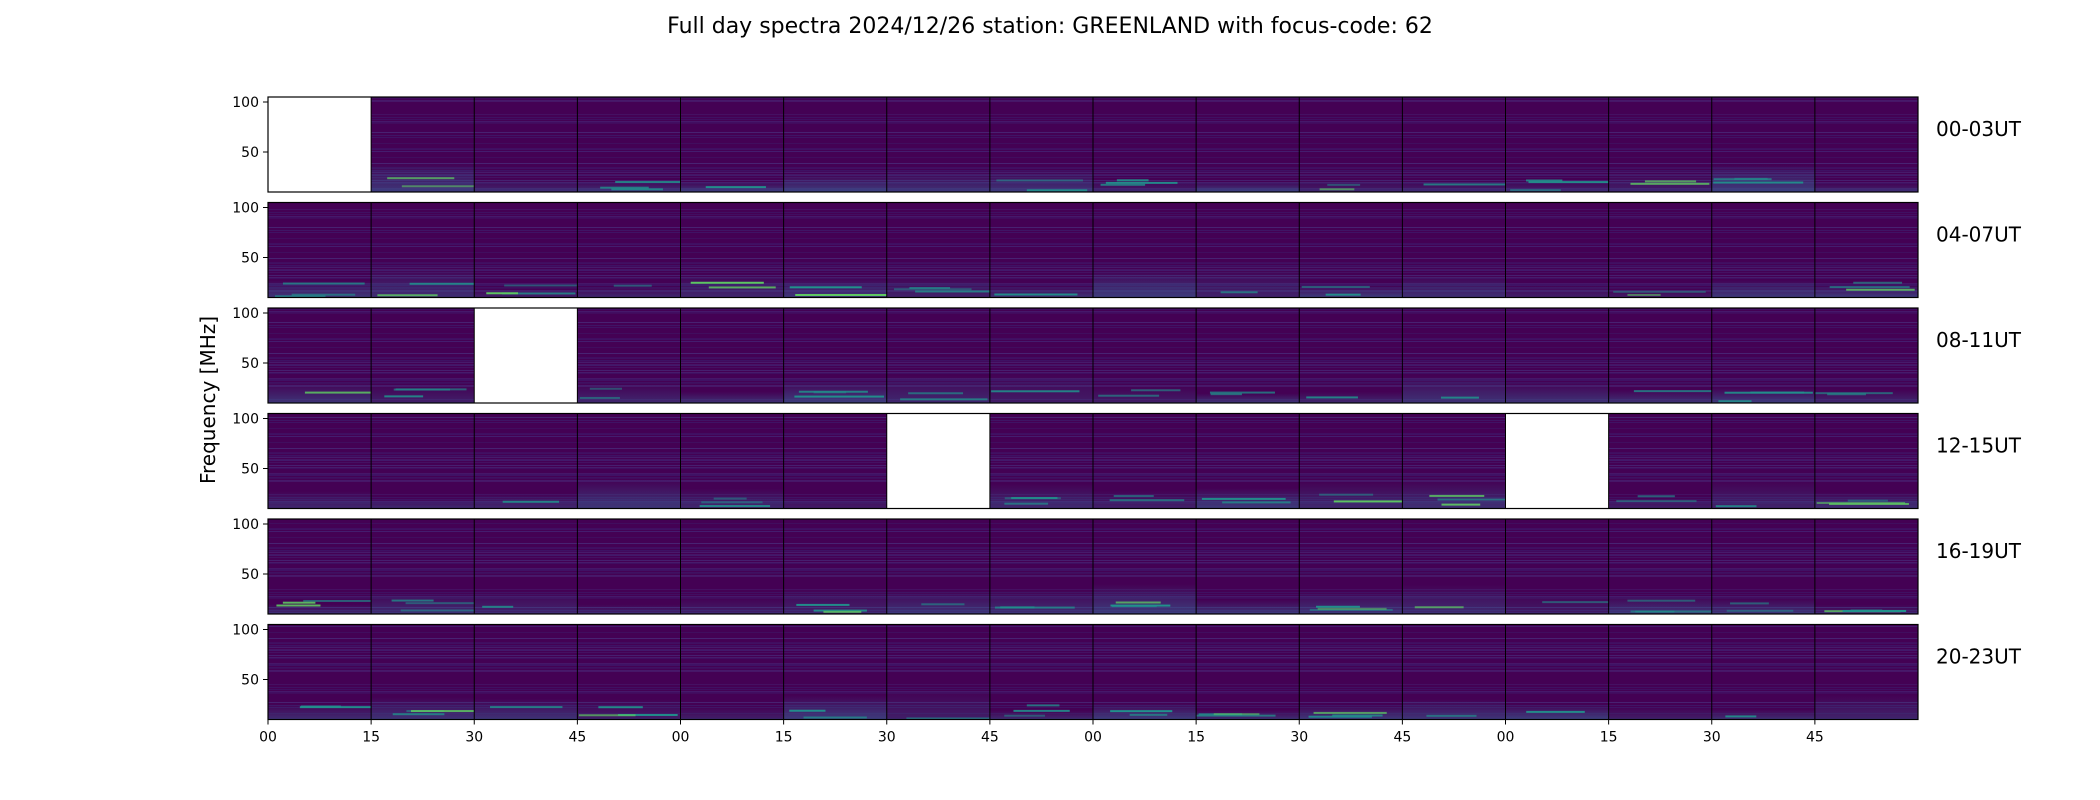  I want to click on spectra-row: 100 50 12-15UT, so click(1127, 461).